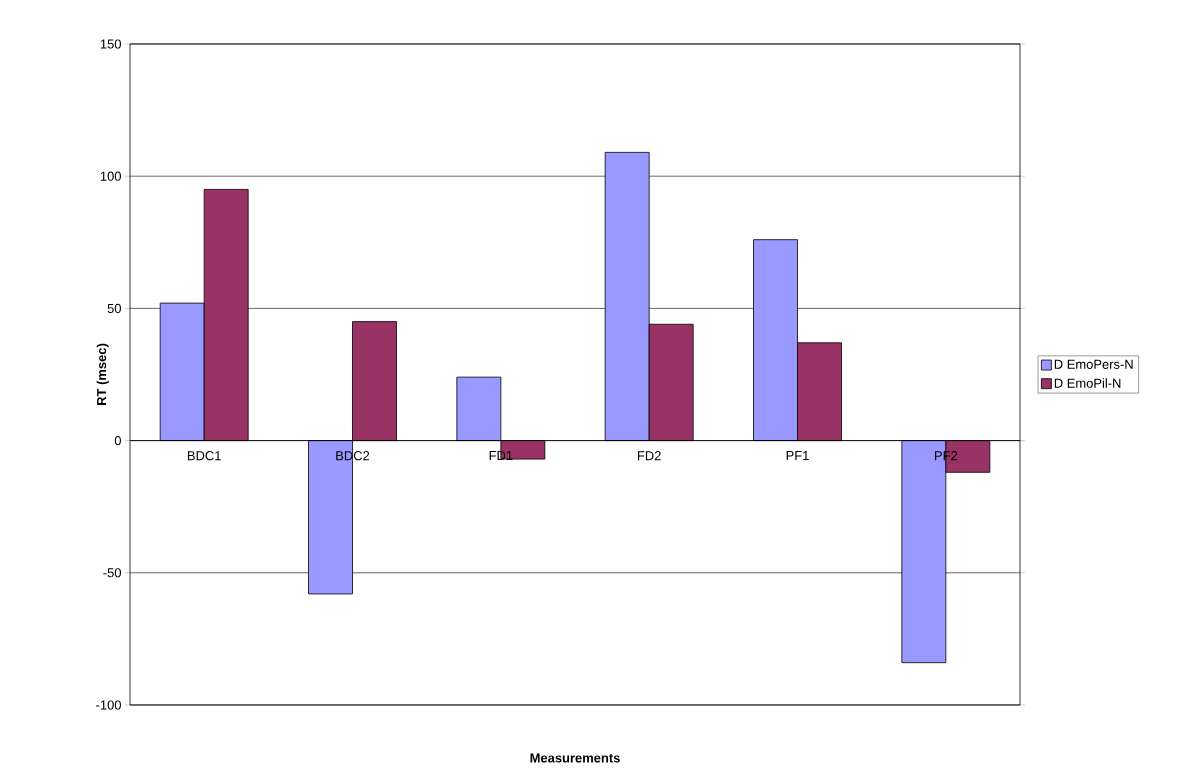 The height and width of the screenshot is (777, 1191). I want to click on y-tick-label: 100, so click(110, 176).